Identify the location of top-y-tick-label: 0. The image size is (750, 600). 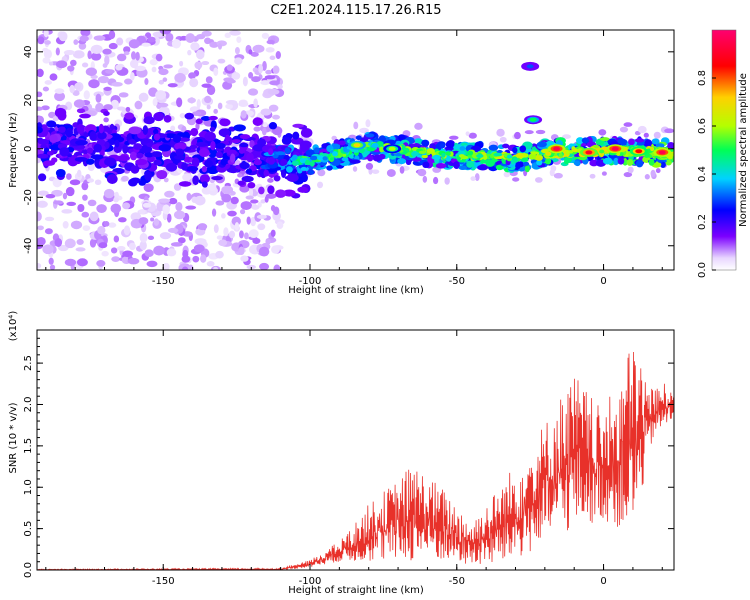
(28, 149).